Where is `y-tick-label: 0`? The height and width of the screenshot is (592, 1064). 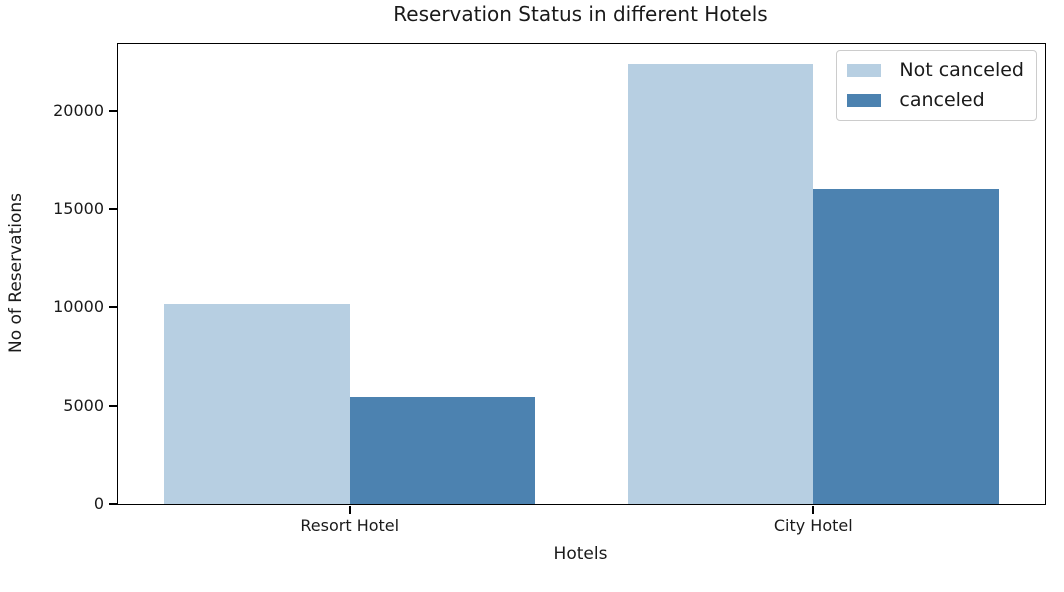 y-tick-label: 0 is located at coordinates (98, 503).